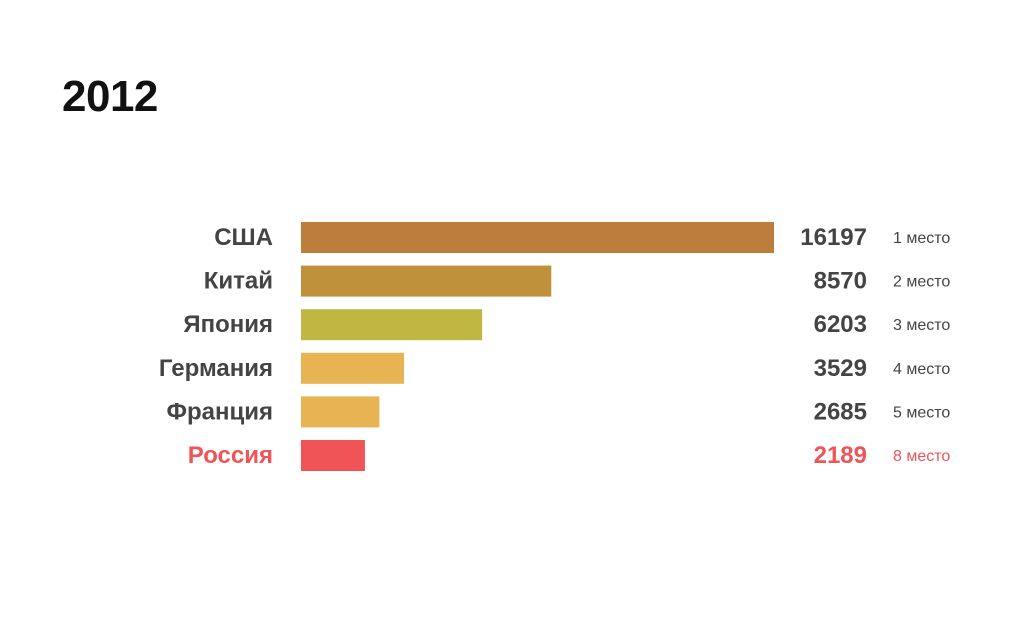 This screenshot has height=629, width=1024. What do you see at coordinates (840, 281) in the screenshot?
I see `value-label: 8570` at bounding box center [840, 281].